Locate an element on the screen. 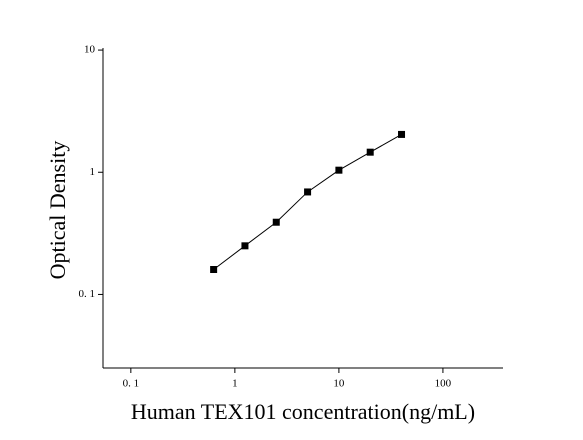 This screenshot has height=440, width=583. x-axis-label: Human TEX101 concentration(ng/mL) is located at coordinates (303, 411).